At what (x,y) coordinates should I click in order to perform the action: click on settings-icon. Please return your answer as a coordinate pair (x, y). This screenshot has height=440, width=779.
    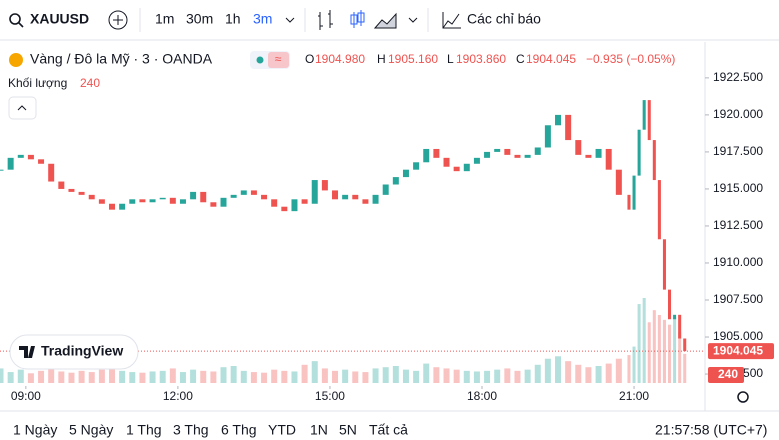
    Looking at the image, I should click on (743, 397).